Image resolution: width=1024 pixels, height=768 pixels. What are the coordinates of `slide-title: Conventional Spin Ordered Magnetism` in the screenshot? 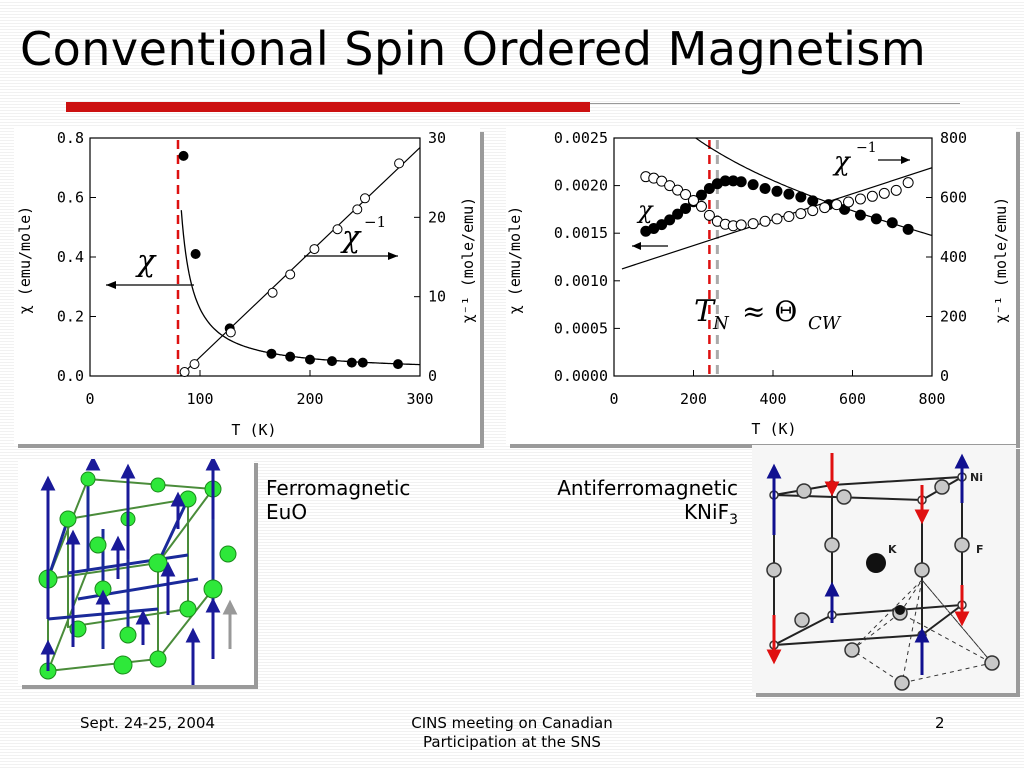 It's located at (473, 49).